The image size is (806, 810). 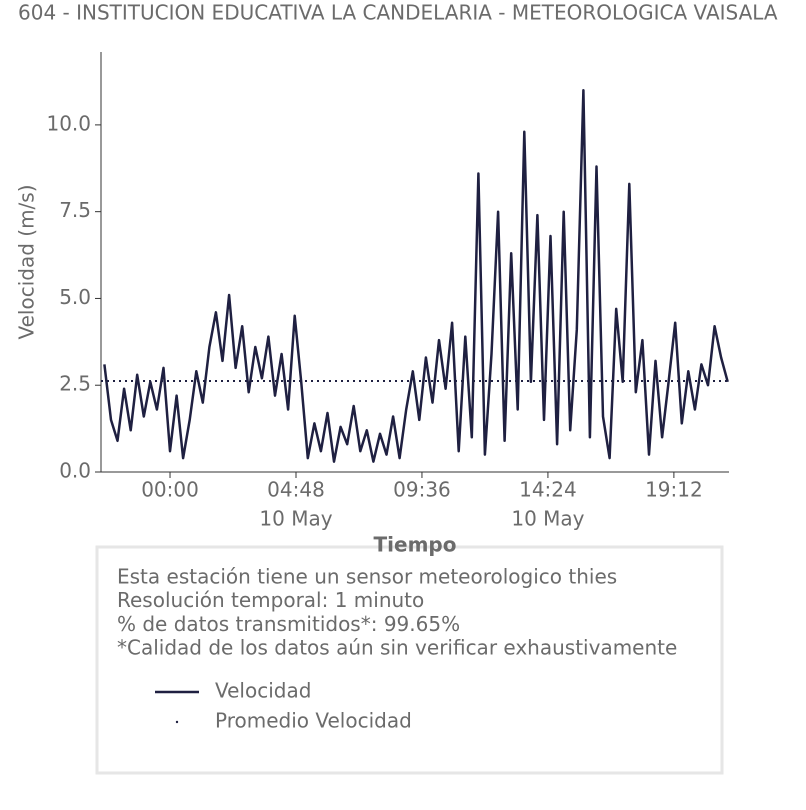 I want to click on y-tick-label: 0.0, so click(x=75, y=471).